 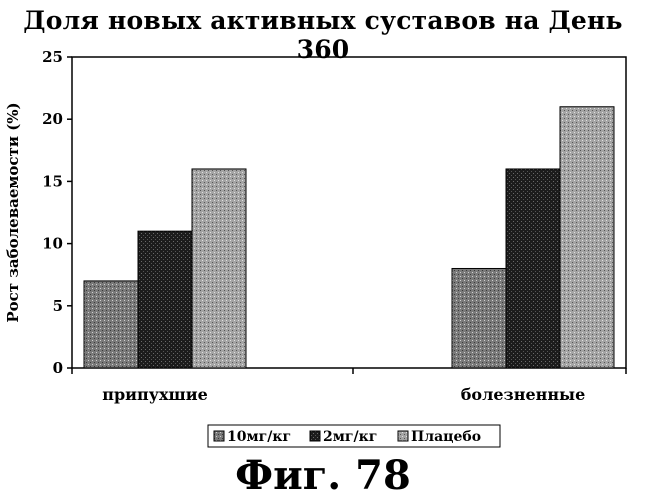 I want to click on legend-label: 2мг/кг, so click(x=350, y=437).